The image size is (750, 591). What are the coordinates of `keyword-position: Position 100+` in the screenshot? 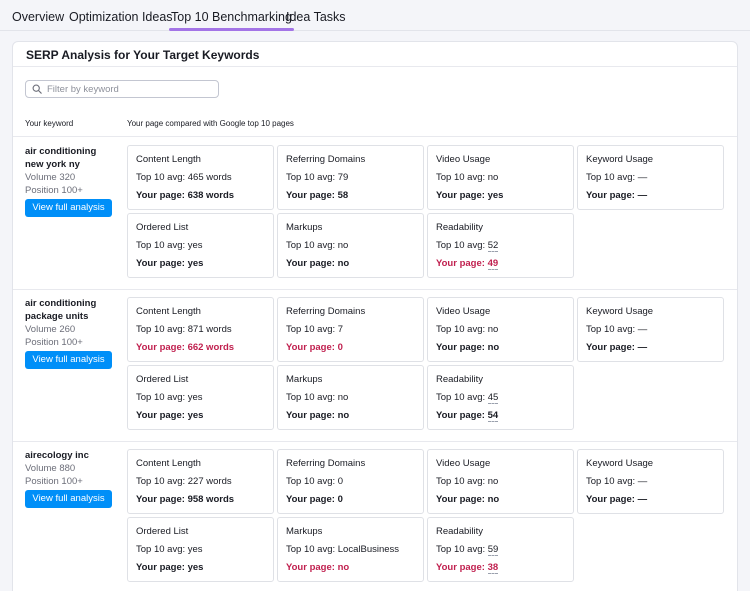 It's located at (54, 190).